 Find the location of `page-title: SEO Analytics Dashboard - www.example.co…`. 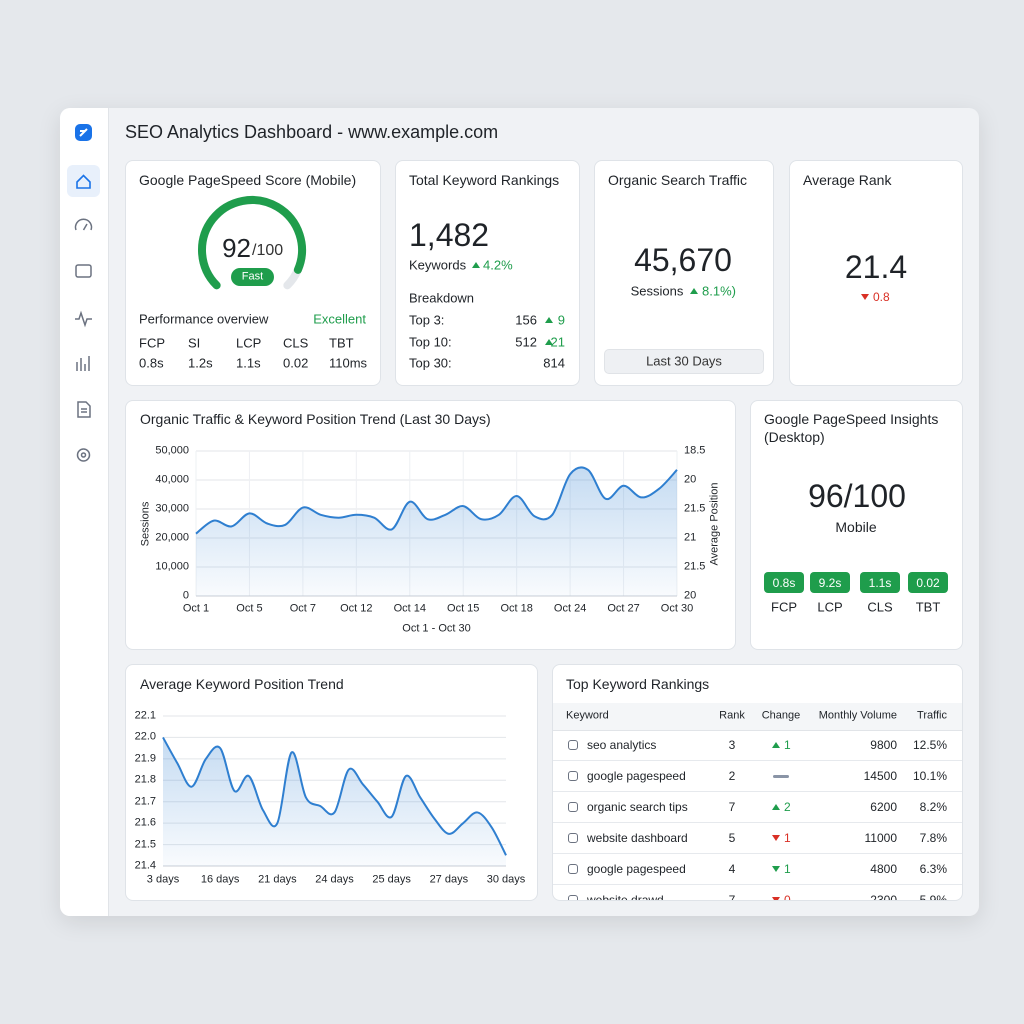

page-title: SEO Analytics Dashboard - www.example.co… is located at coordinates (312, 132).